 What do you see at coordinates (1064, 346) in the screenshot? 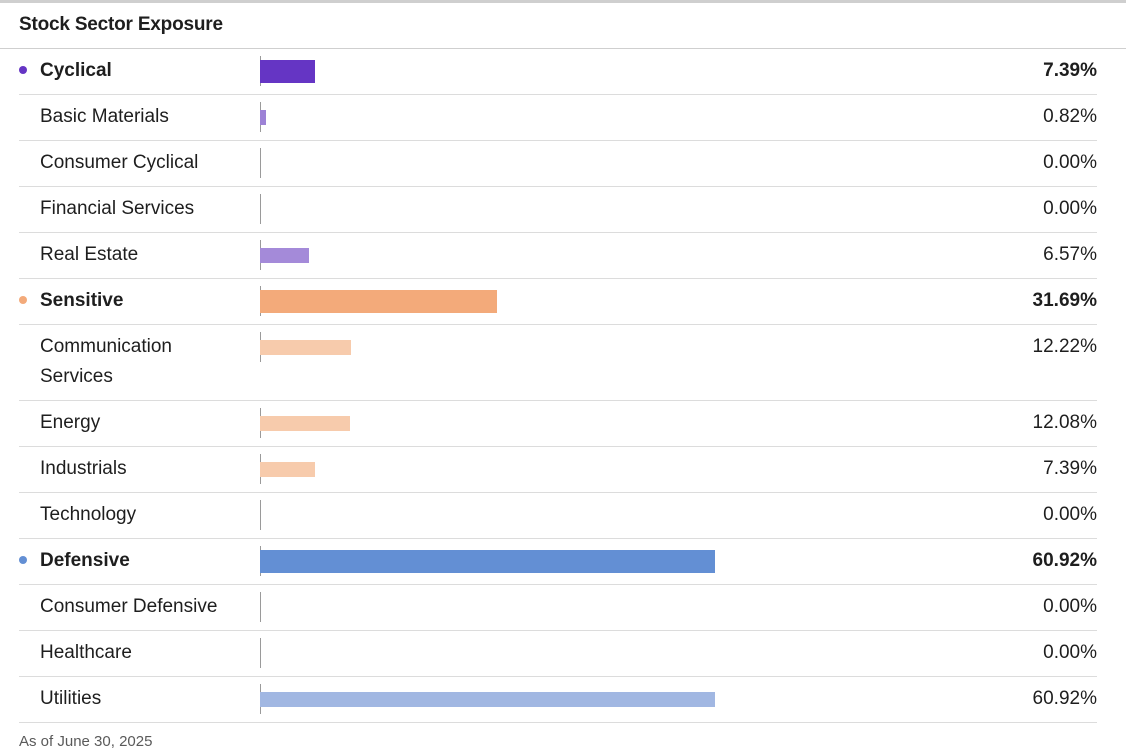
I see `value-label: 12.22%` at bounding box center [1064, 346].